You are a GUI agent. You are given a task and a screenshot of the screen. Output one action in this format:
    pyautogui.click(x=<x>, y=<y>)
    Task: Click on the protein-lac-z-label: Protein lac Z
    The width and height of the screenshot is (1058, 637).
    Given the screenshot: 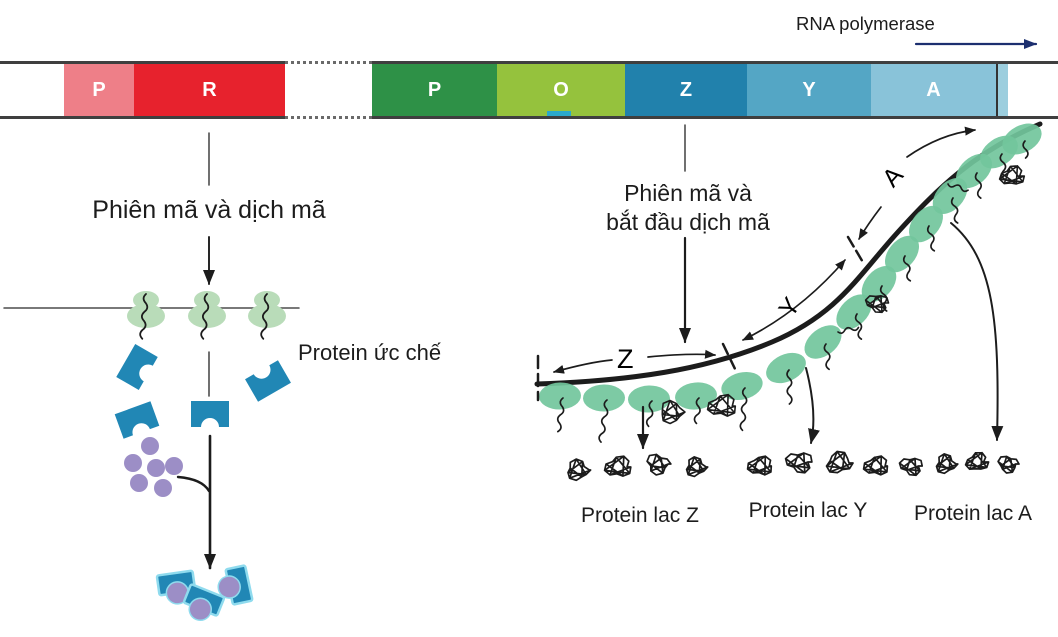 What is the action you would take?
    pyautogui.click(x=640, y=515)
    